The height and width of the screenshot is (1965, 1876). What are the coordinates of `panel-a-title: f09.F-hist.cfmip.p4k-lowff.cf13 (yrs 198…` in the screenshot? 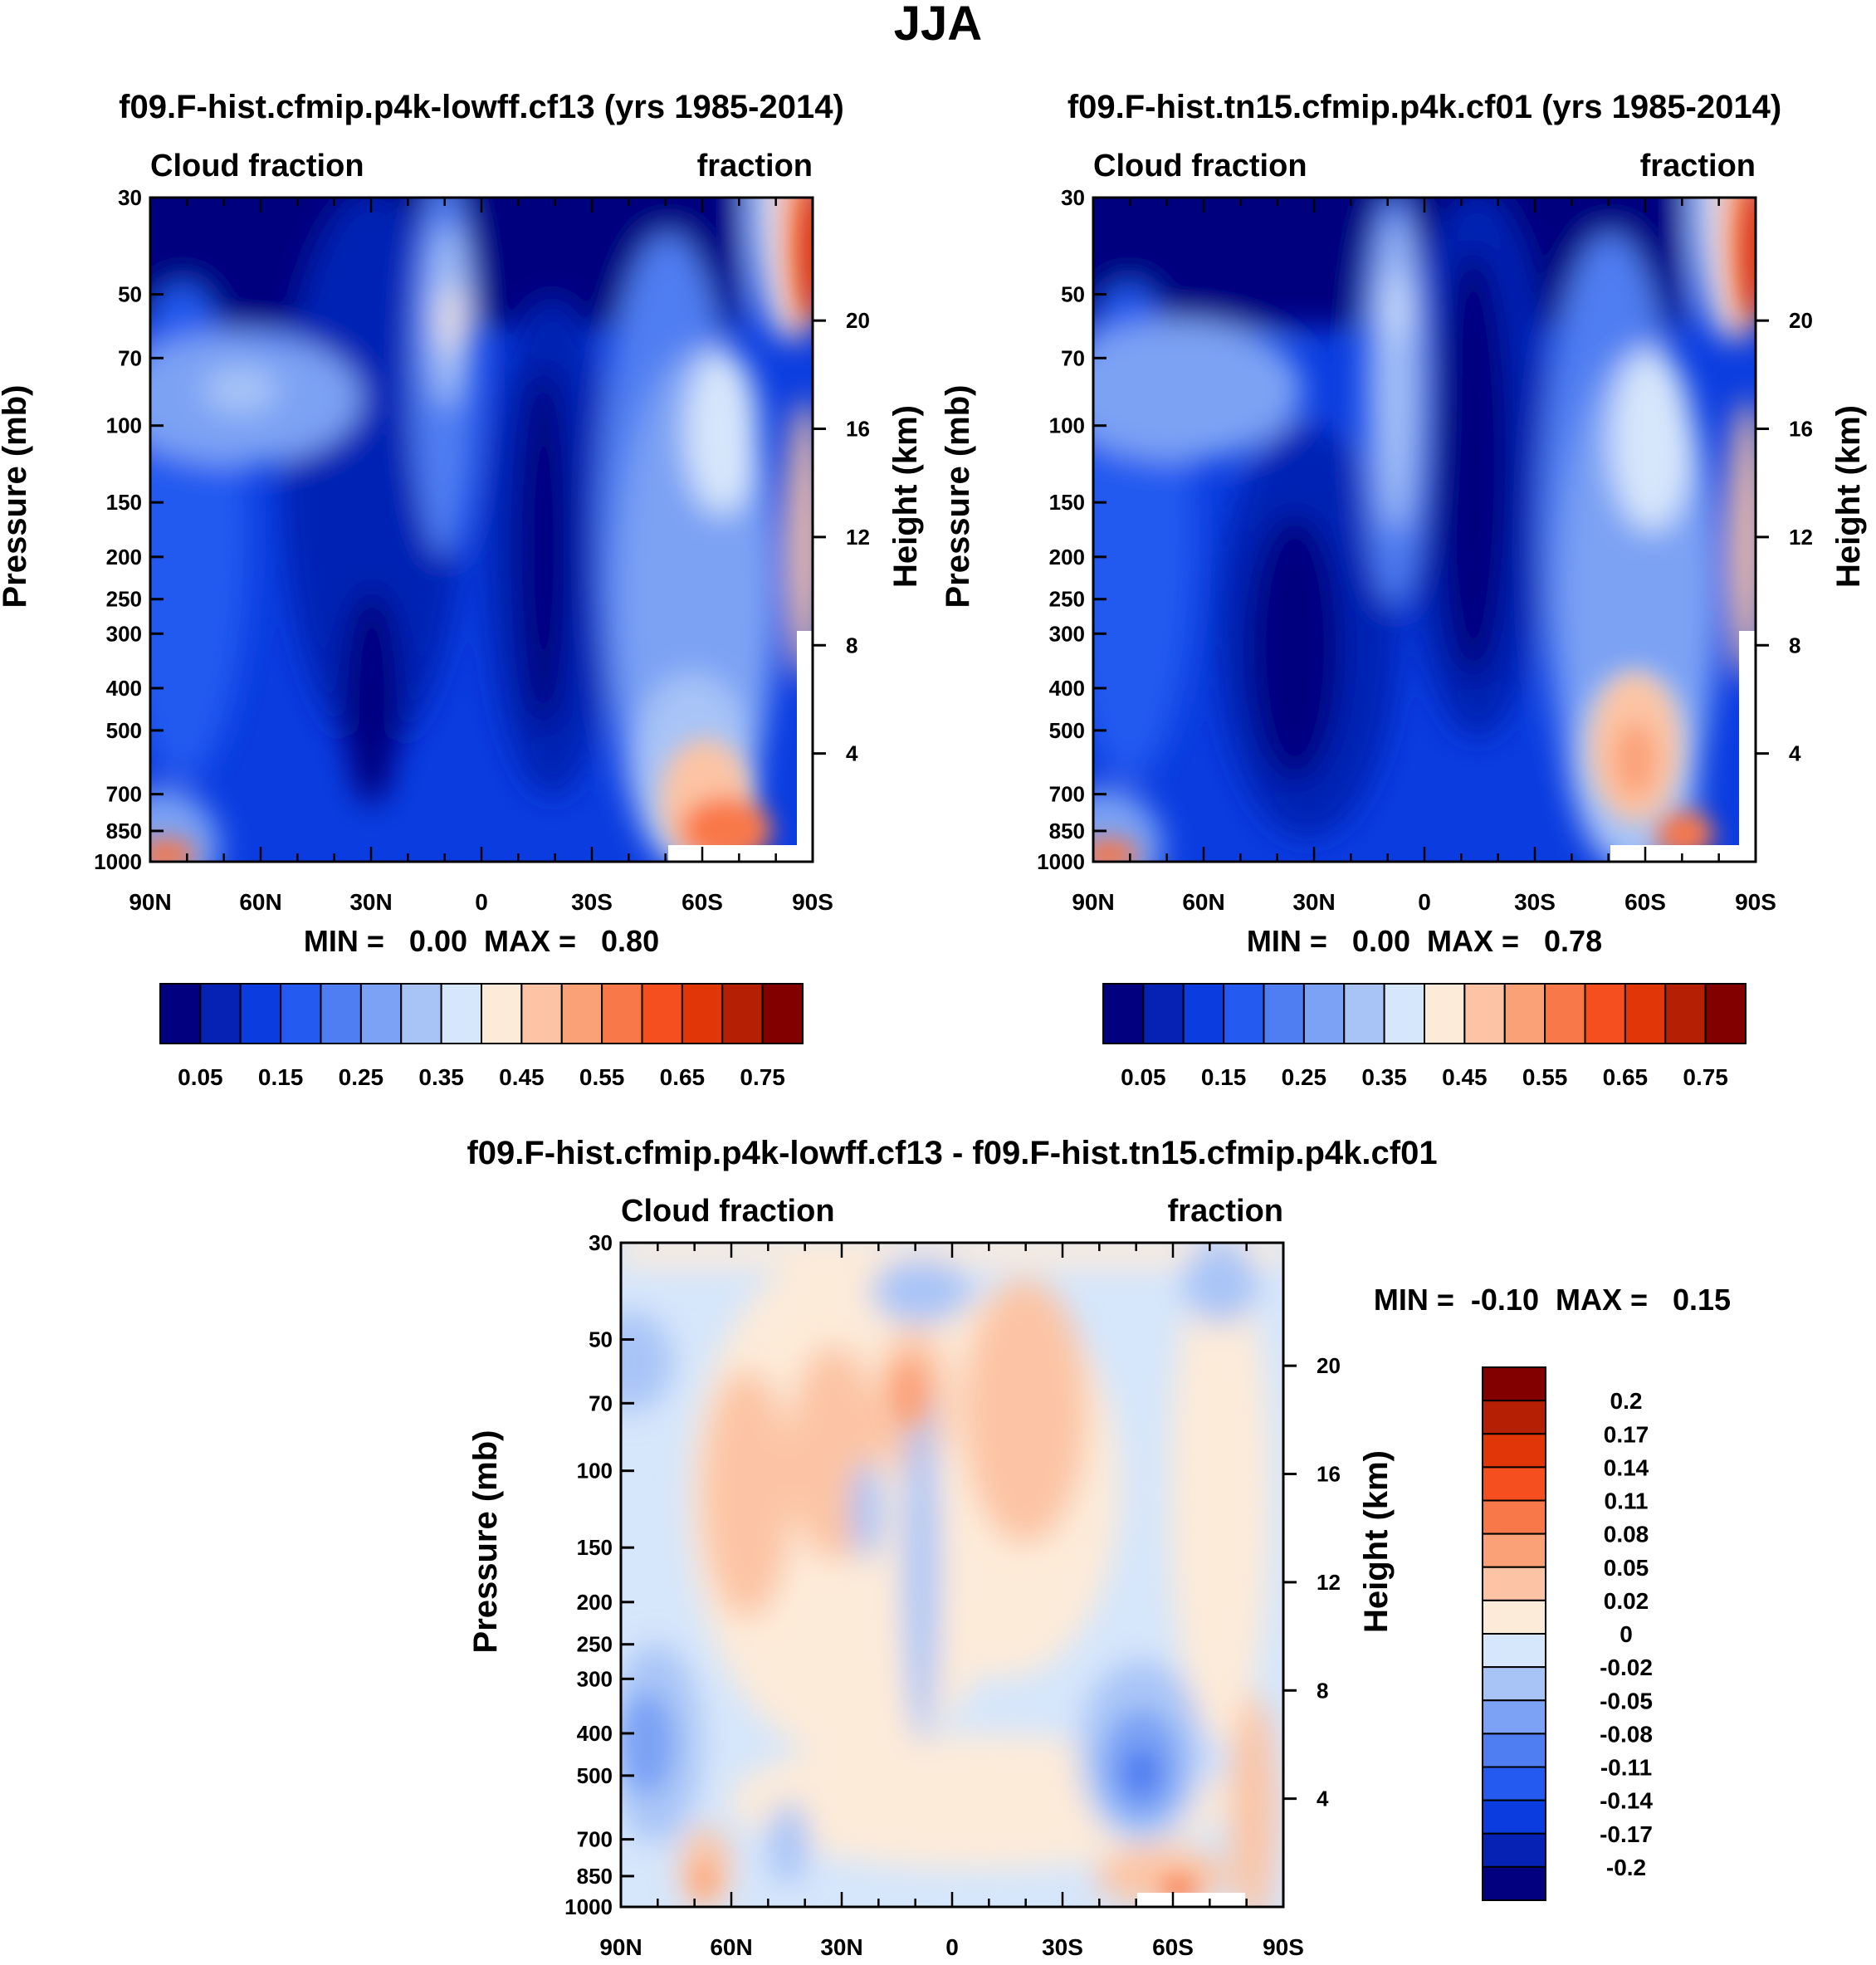 It's located at (482, 107).